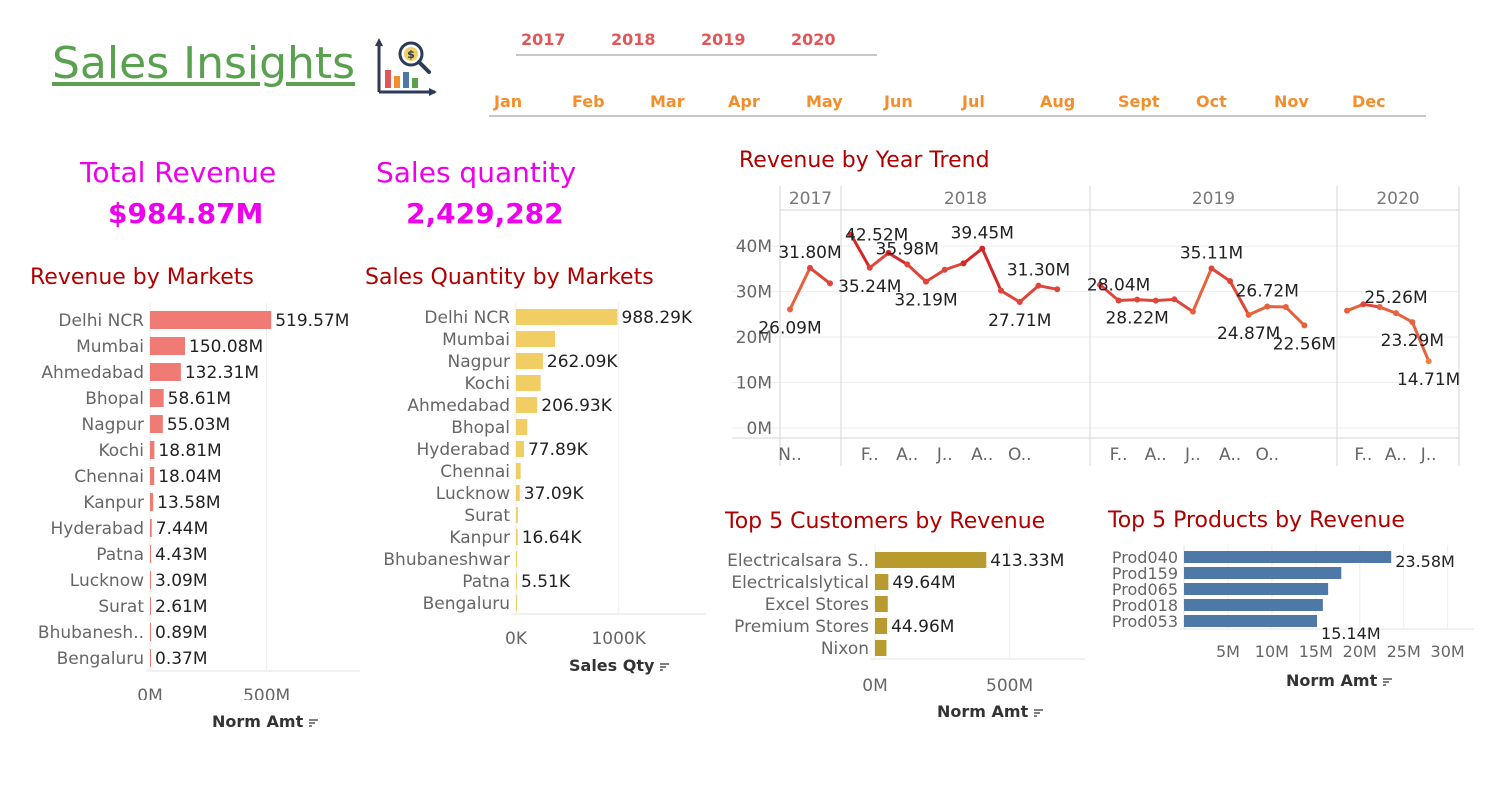 The height and width of the screenshot is (804, 1492). What do you see at coordinates (813, 39) in the screenshot?
I see `year-filter-2020: 2020` at bounding box center [813, 39].